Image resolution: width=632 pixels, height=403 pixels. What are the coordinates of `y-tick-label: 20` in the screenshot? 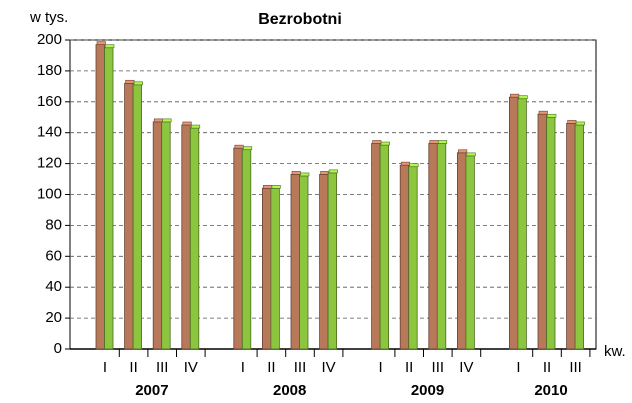 It's located at (53, 317).